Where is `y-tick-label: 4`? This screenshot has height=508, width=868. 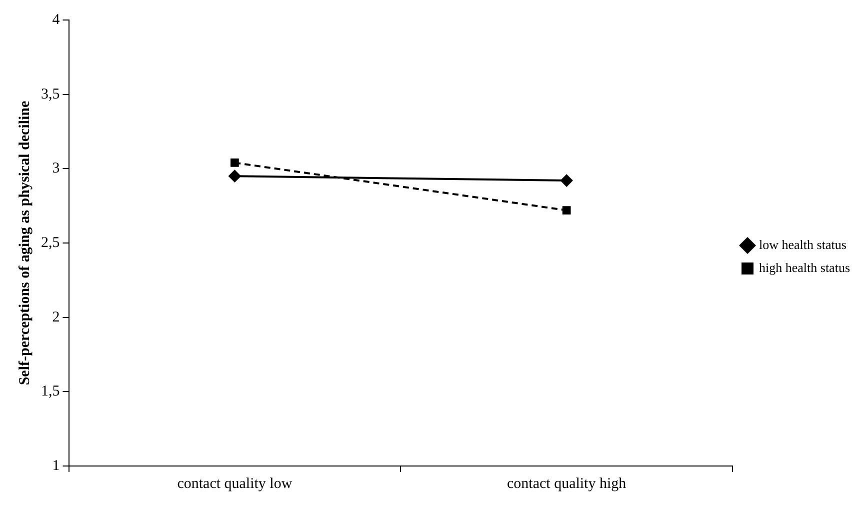
y-tick-label: 4 is located at coordinates (56, 20).